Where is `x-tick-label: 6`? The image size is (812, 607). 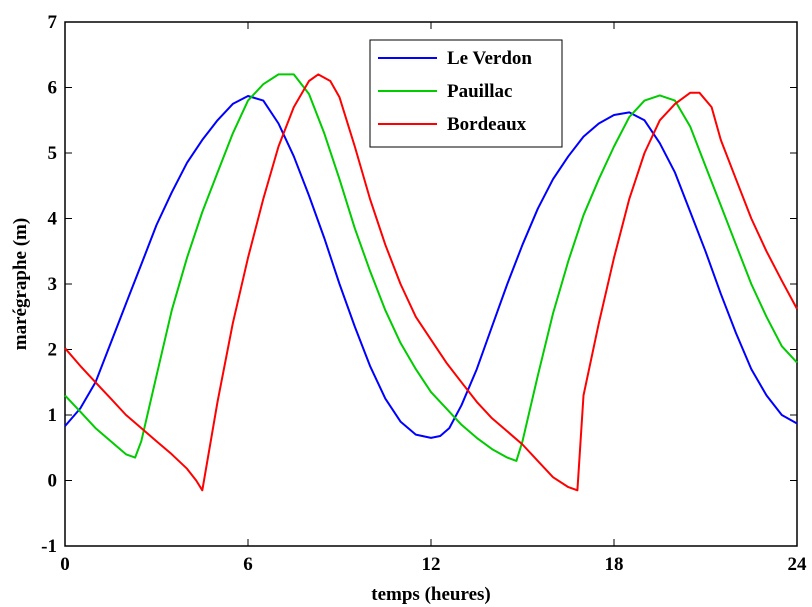
x-tick-label: 6 is located at coordinates (248, 564).